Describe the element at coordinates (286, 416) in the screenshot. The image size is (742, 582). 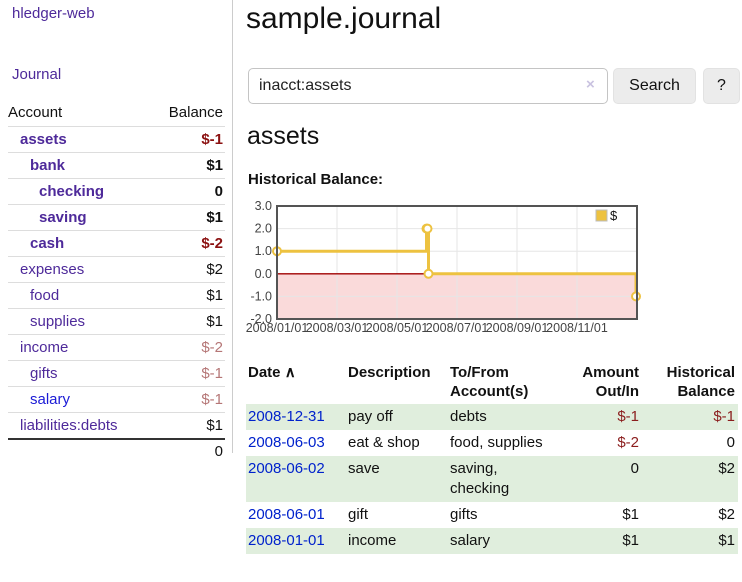
I see `transaction-date-link: 2008-12-31` at that location.